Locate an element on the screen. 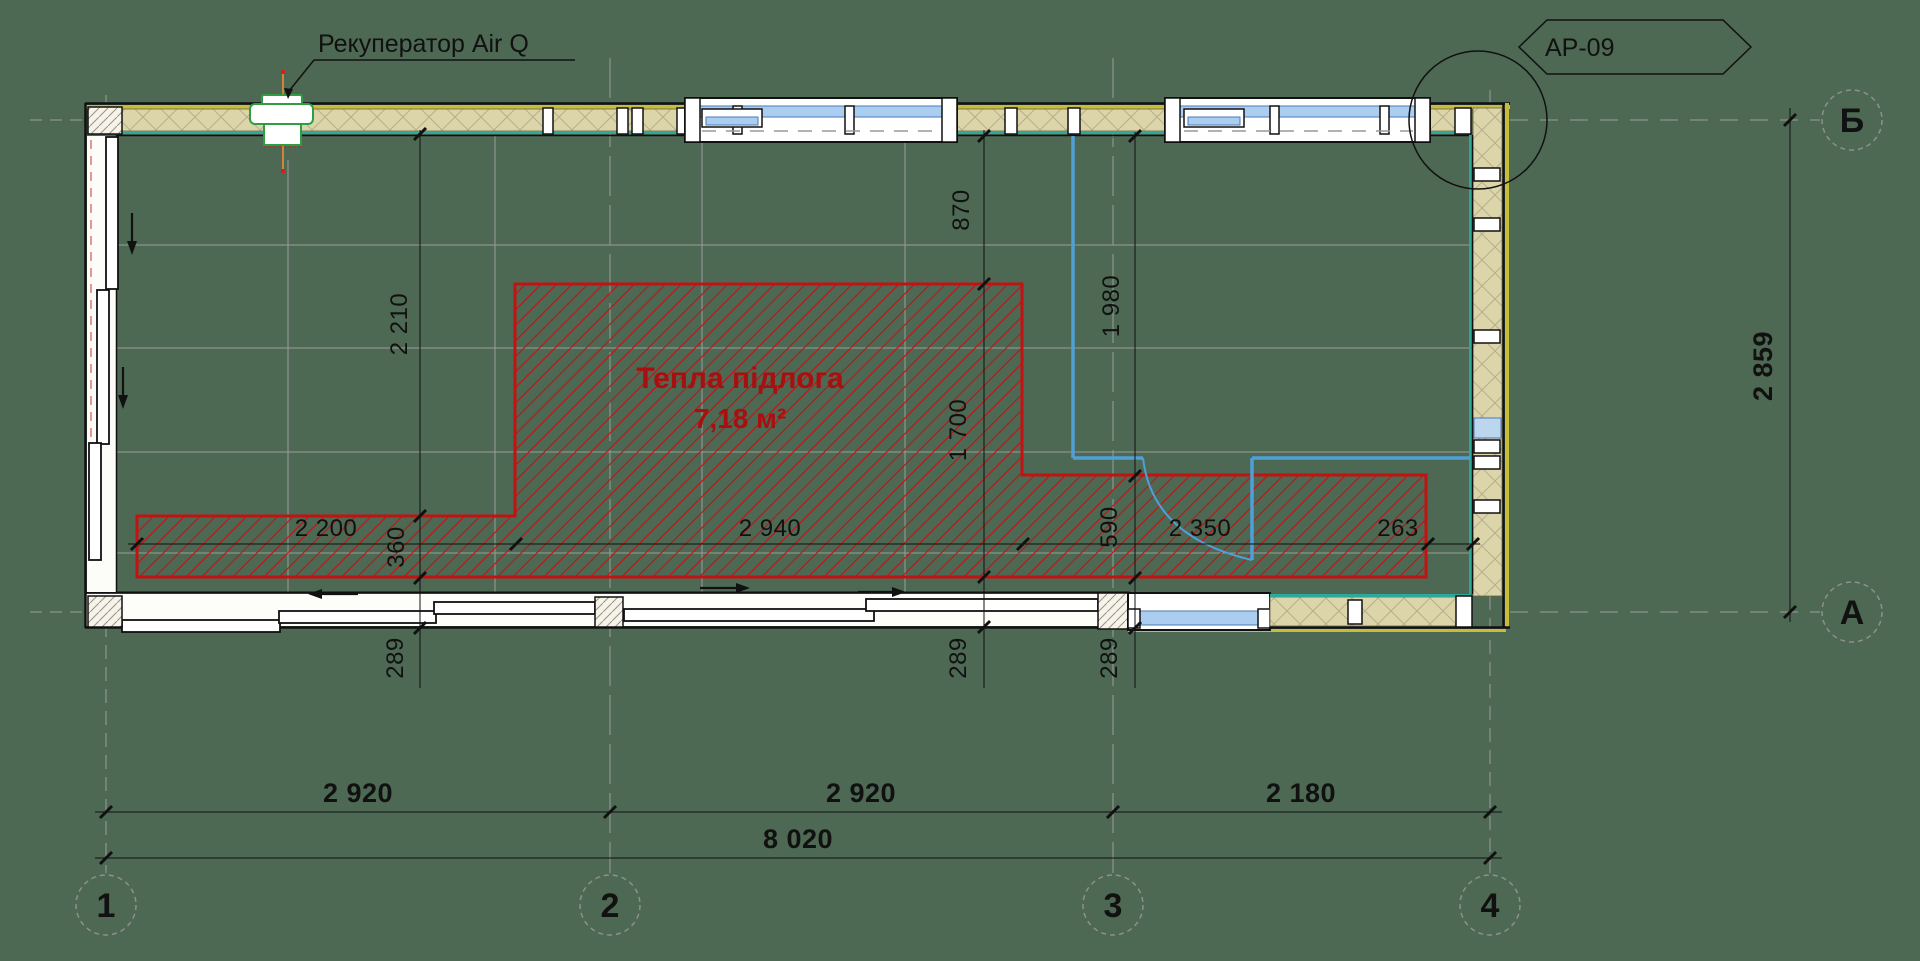  detail-callout-label: АР-09 is located at coordinates (1579, 48).